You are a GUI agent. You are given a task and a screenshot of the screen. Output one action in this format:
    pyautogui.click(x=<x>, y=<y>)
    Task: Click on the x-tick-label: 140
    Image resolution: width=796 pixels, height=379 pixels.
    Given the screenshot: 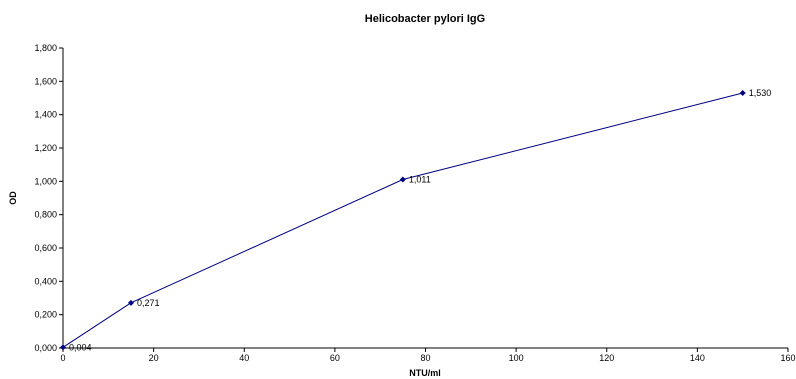 What is the action you would take?
    pyautogui.click(x=697, y=358)
    